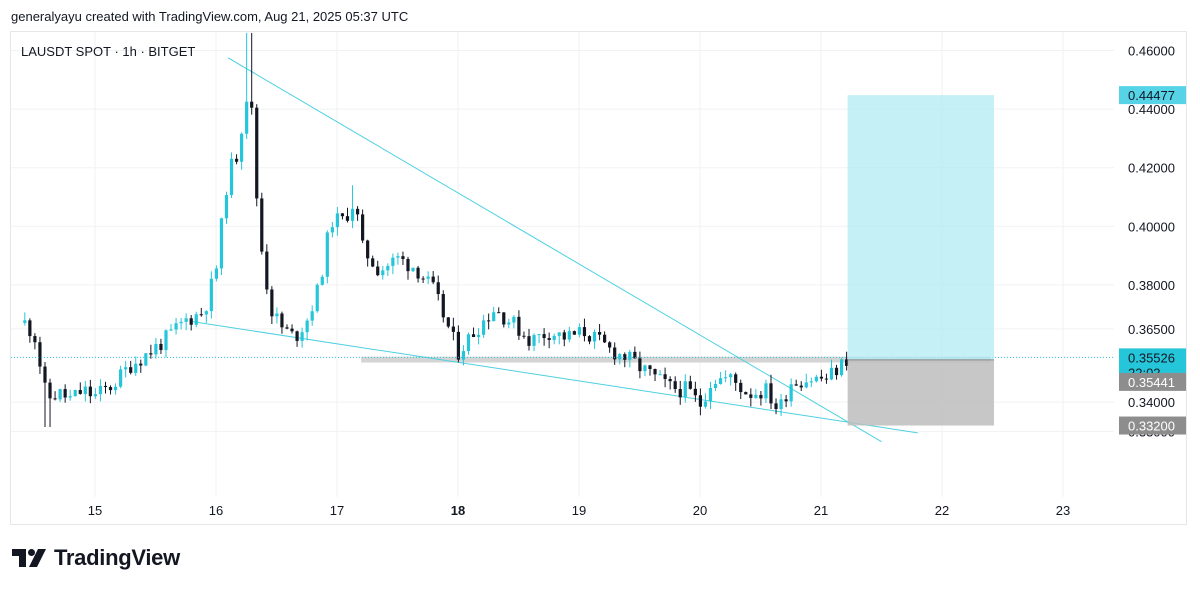 This screenshot has height=595, width=1200. What do you see at coordinates (921, 227) in the screenshot?
I see `position-profit-zone` at bounding box center [921, 227].